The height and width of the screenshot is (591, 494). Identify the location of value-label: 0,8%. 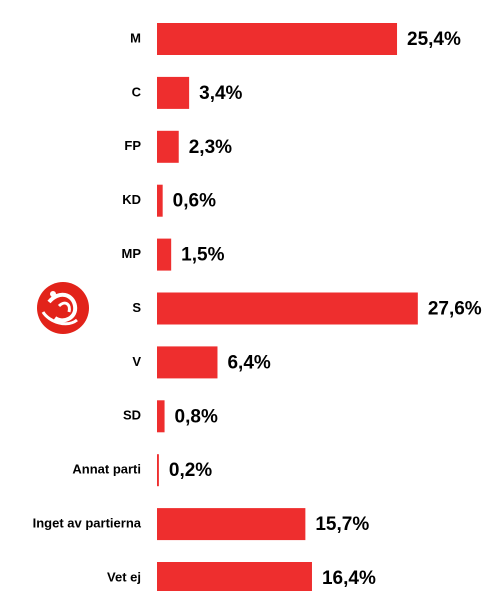
(196, 416).